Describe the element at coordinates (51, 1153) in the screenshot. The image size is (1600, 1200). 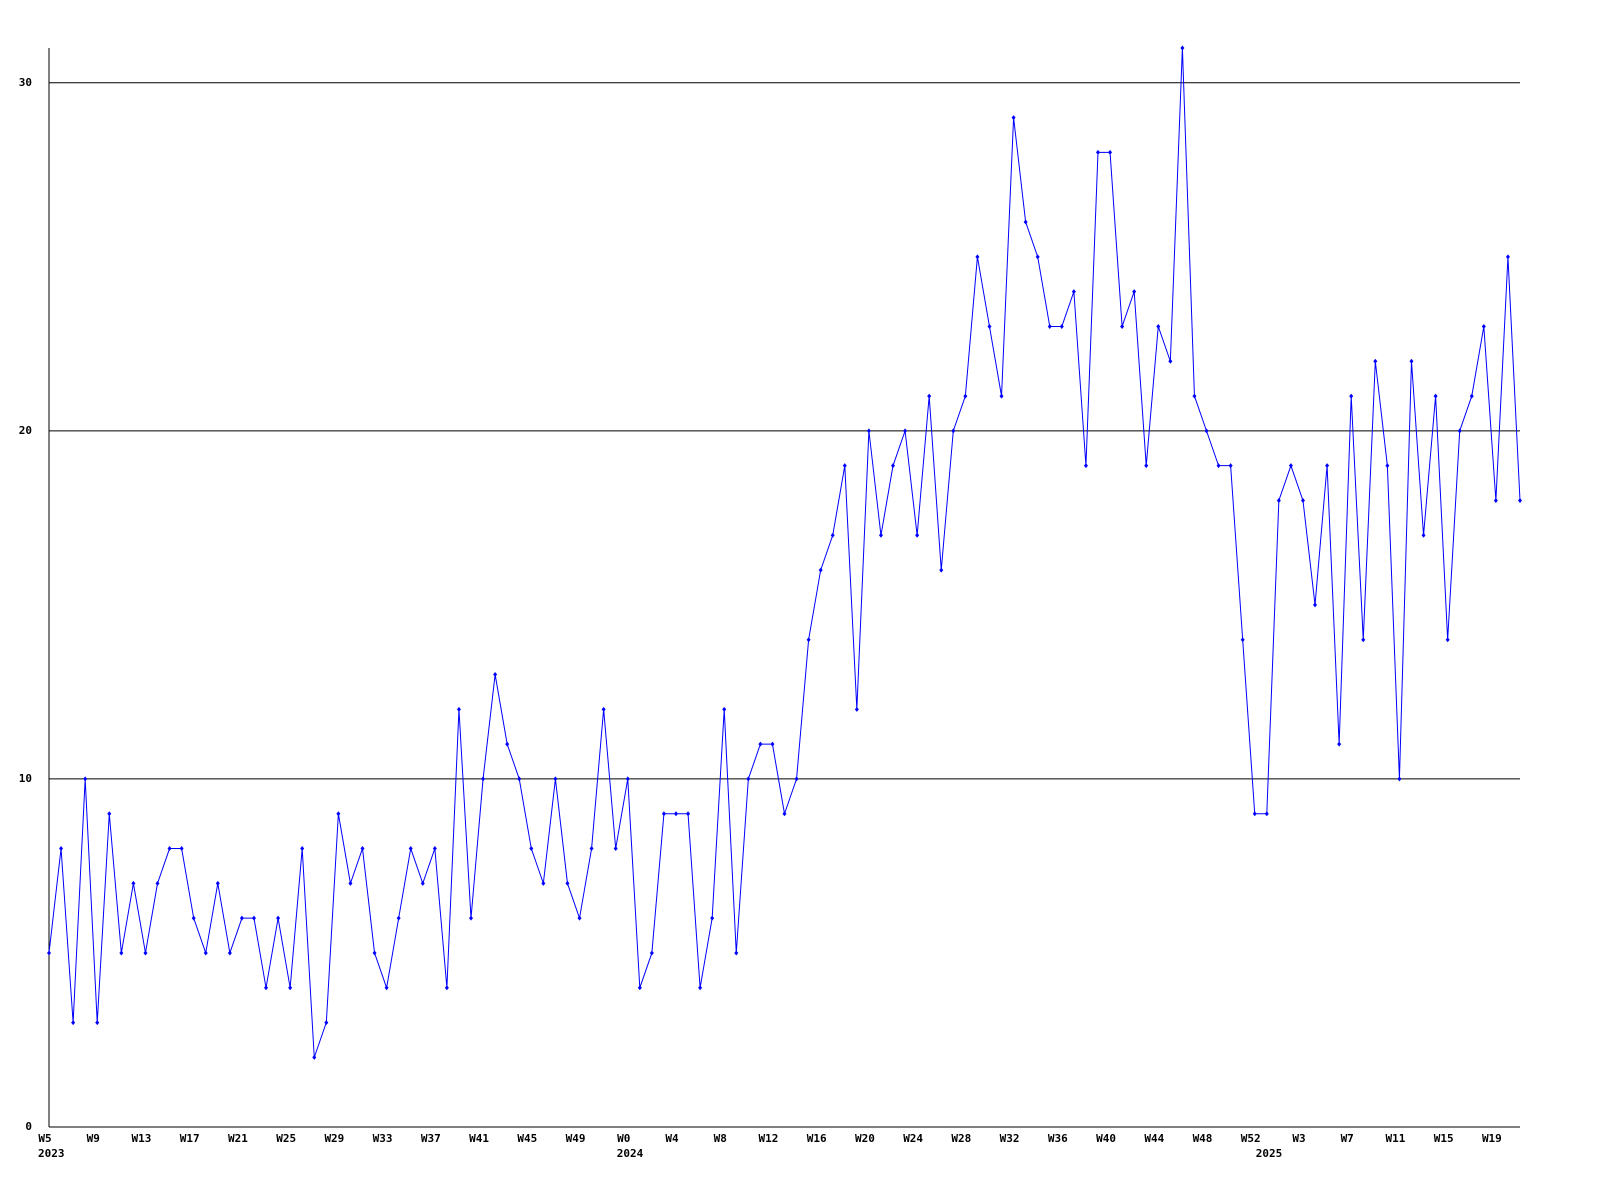
I see `x-group-label: 2023` at that location.